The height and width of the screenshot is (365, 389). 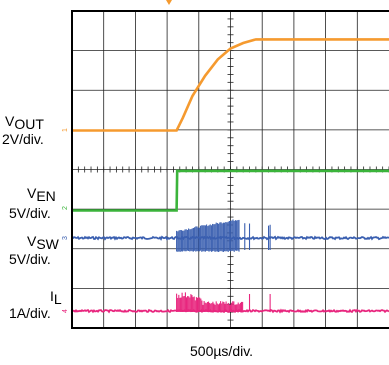 I want to click on il-label: IL, so click(x=56, y=297).